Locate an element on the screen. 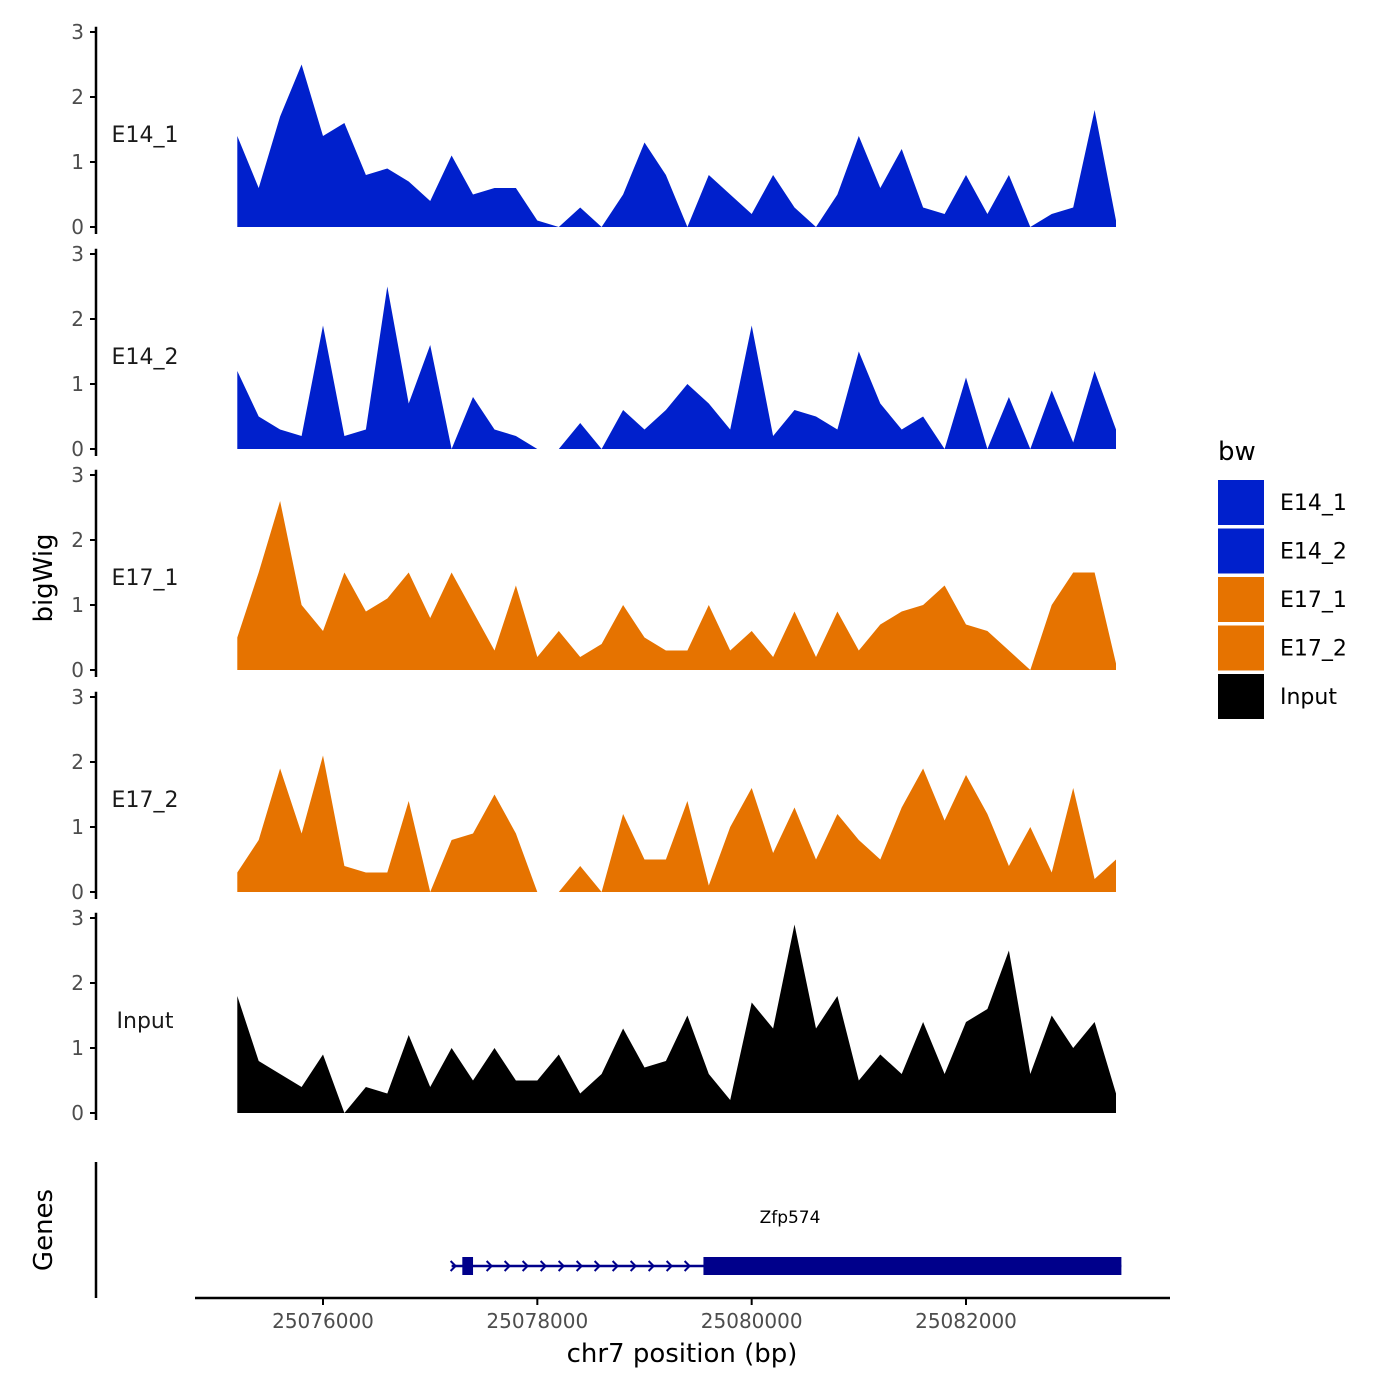 The image size is (1400, 1400). legend-label-e14-1: E14_1 is located at coordinates (1313, 503).